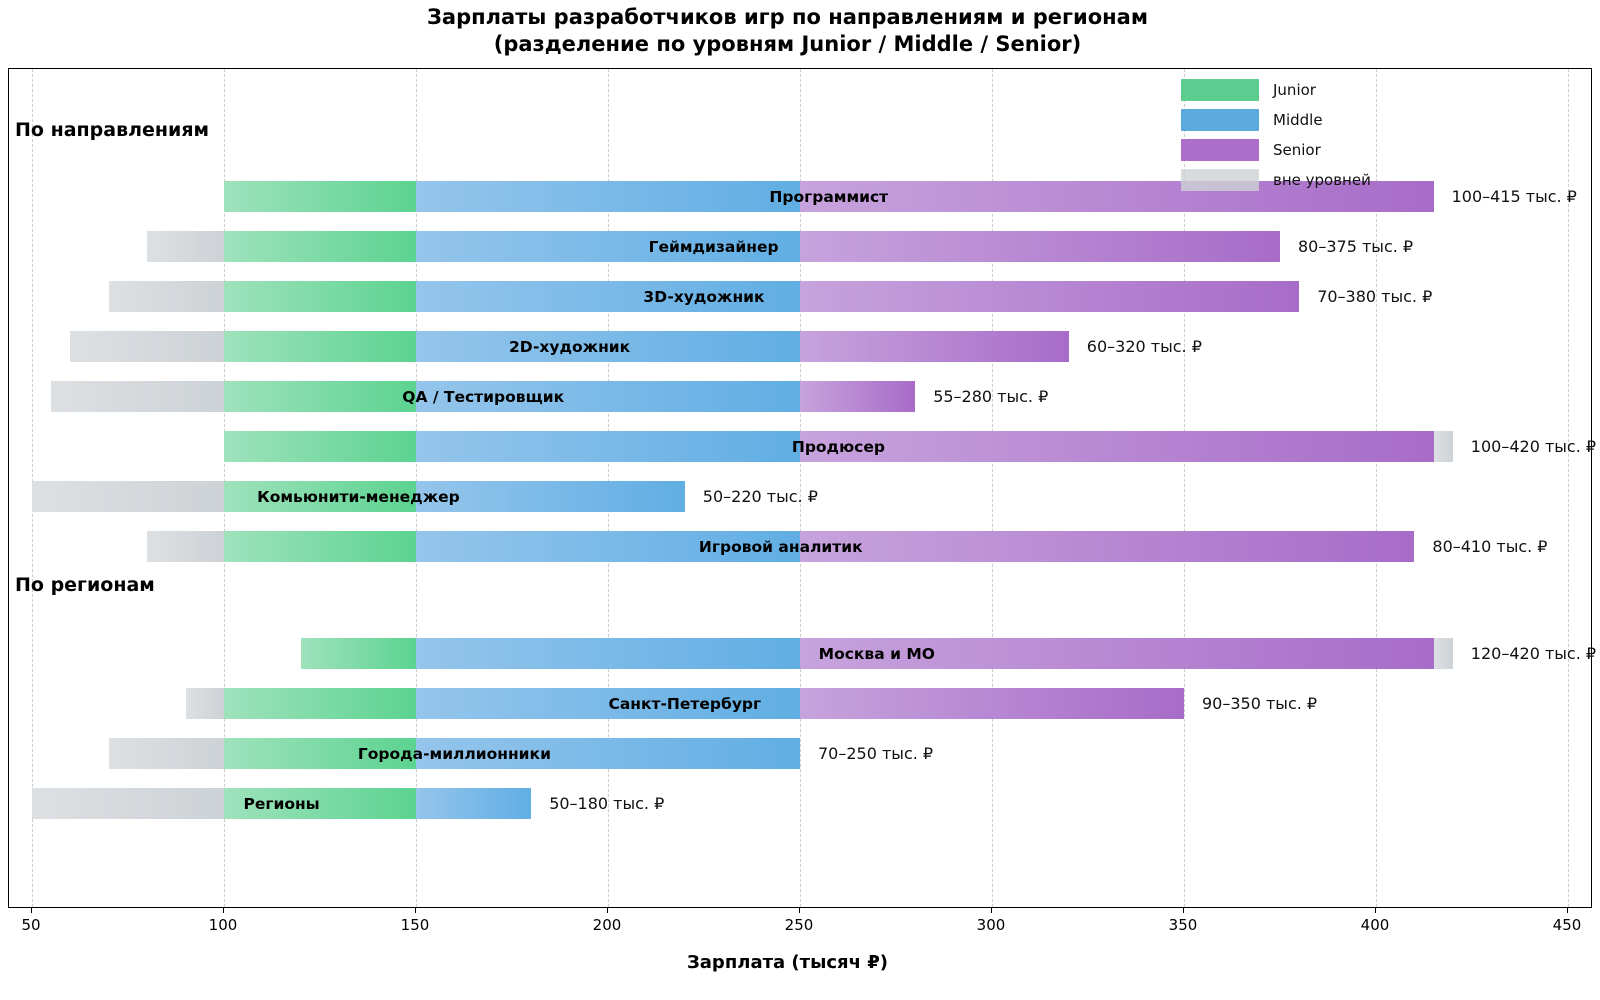  Describe the element at coordinates (991, 396) in the screenshot. I see `bar-range-label: 55–280 тыс. ₽` at that location.